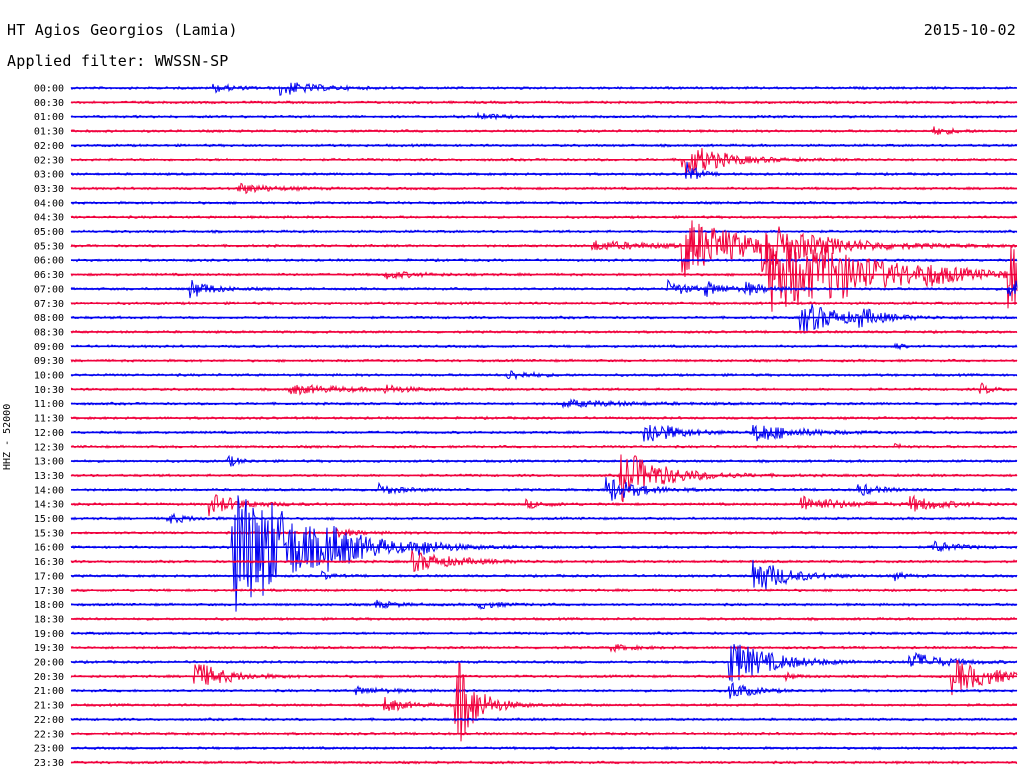 The image size is (1024, 780). I want to click on time-tick-label: 02:30, so click(49, 160).